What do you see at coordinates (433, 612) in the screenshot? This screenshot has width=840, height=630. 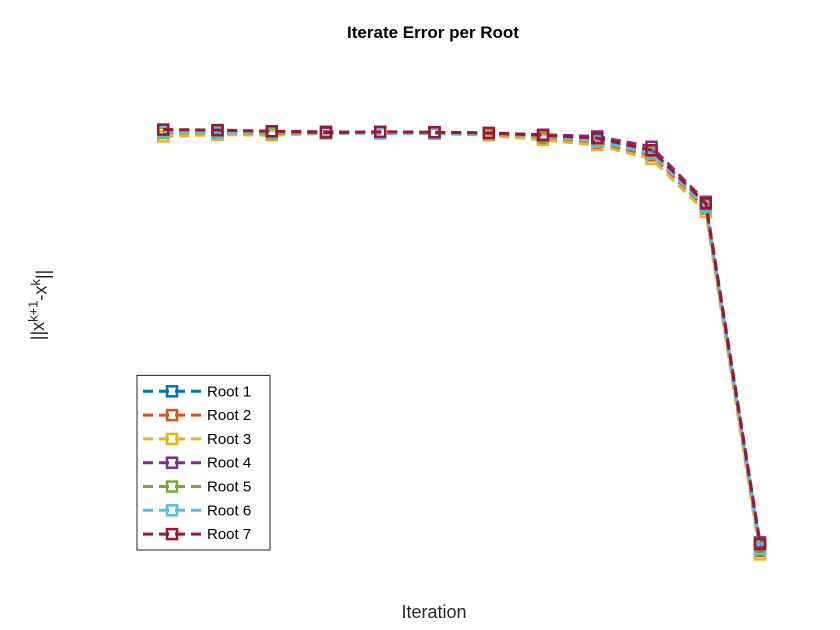 I see `x-axis-label: Iteration` at bounding box center [433, 612].